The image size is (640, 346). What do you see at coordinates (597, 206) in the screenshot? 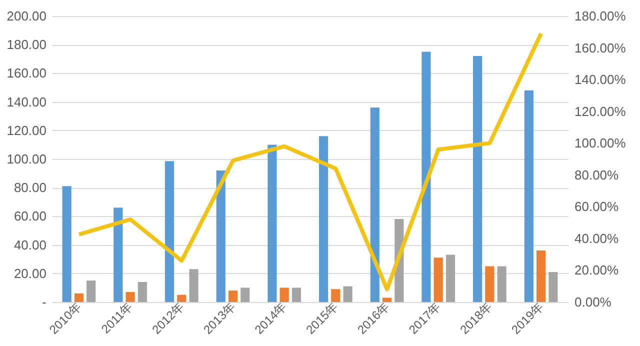
I see `y2-tick-label: 60.00%` at bounding box center [597, 206].